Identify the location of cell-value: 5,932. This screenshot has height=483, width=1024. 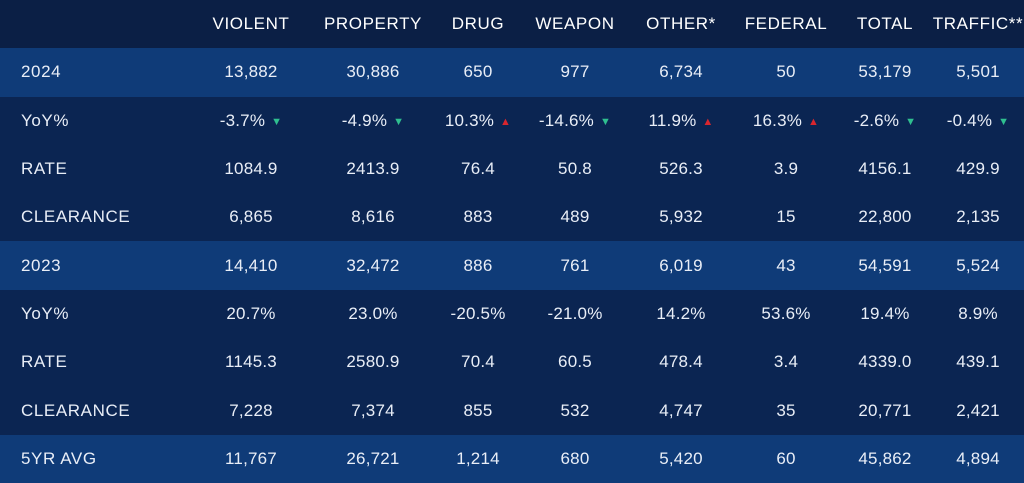
(681, 217).